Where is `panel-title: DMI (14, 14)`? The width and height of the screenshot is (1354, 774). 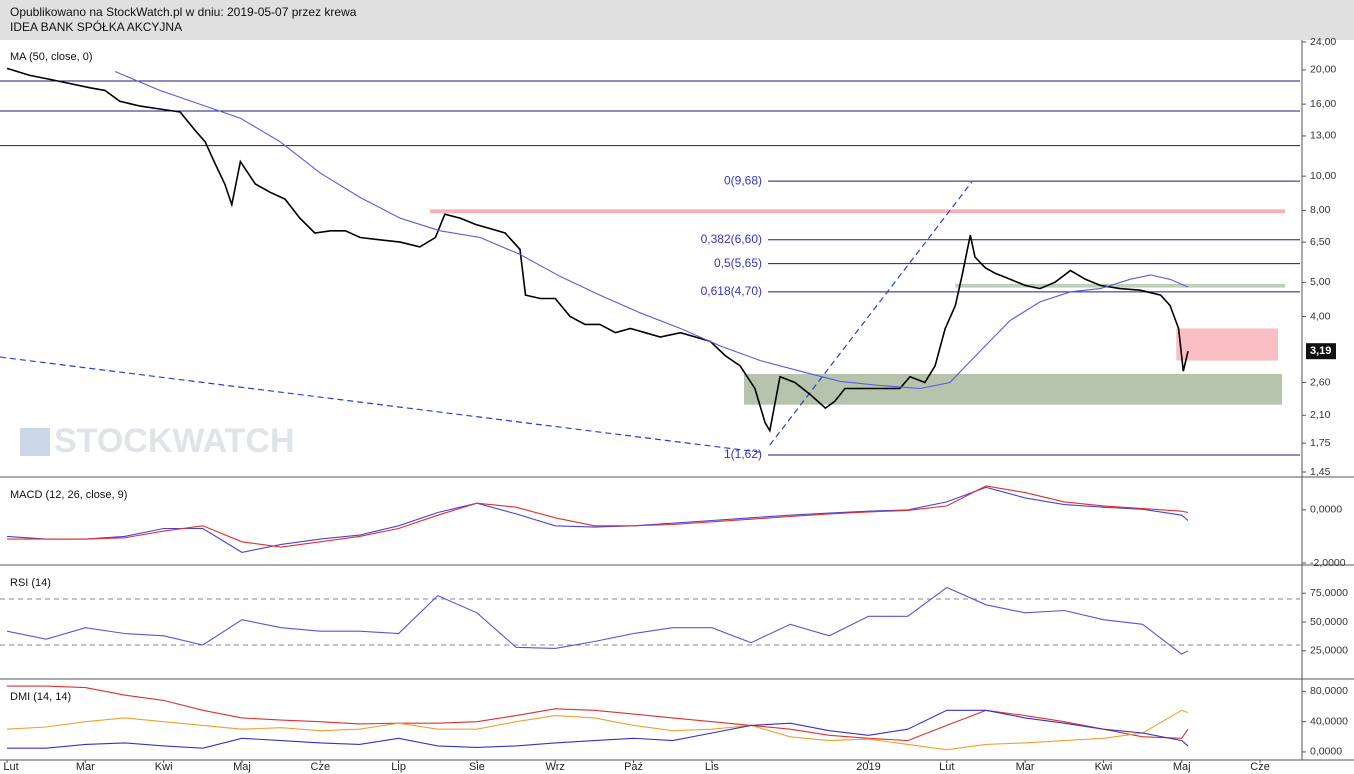
panel-title: DMI (14, 14) is located at coordinates (40, 697).